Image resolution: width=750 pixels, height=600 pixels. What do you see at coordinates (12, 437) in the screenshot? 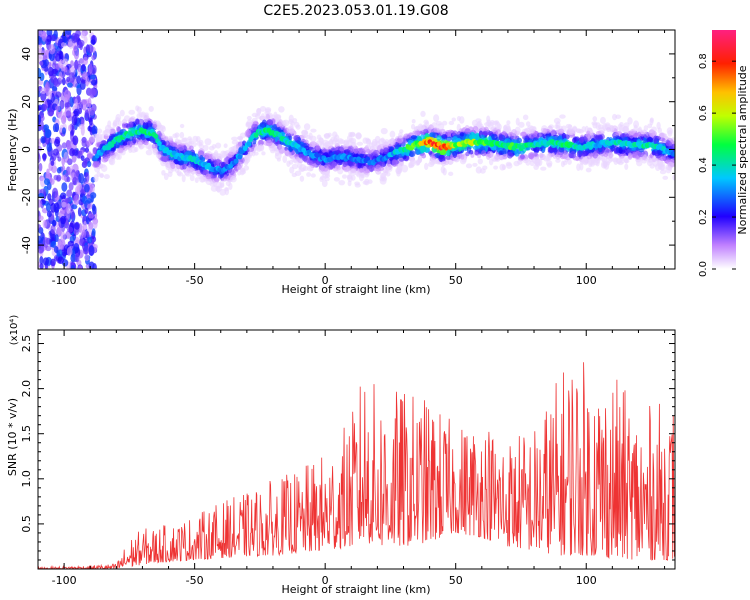
I see `snr-ylabel: SNR (10 * v/v)` at bounding box center [12, 437].